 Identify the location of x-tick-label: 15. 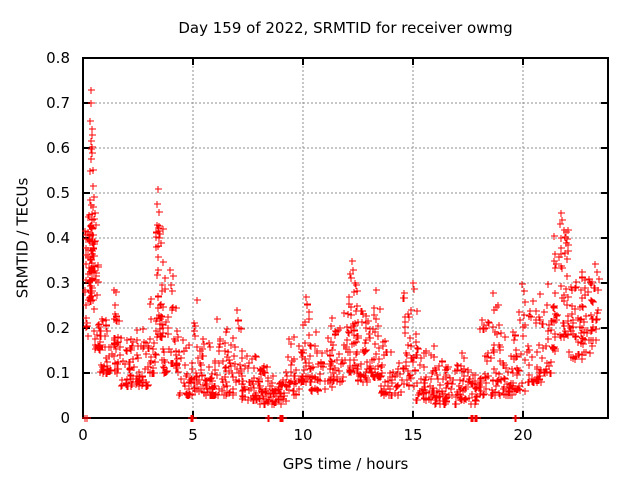
(413, 435).